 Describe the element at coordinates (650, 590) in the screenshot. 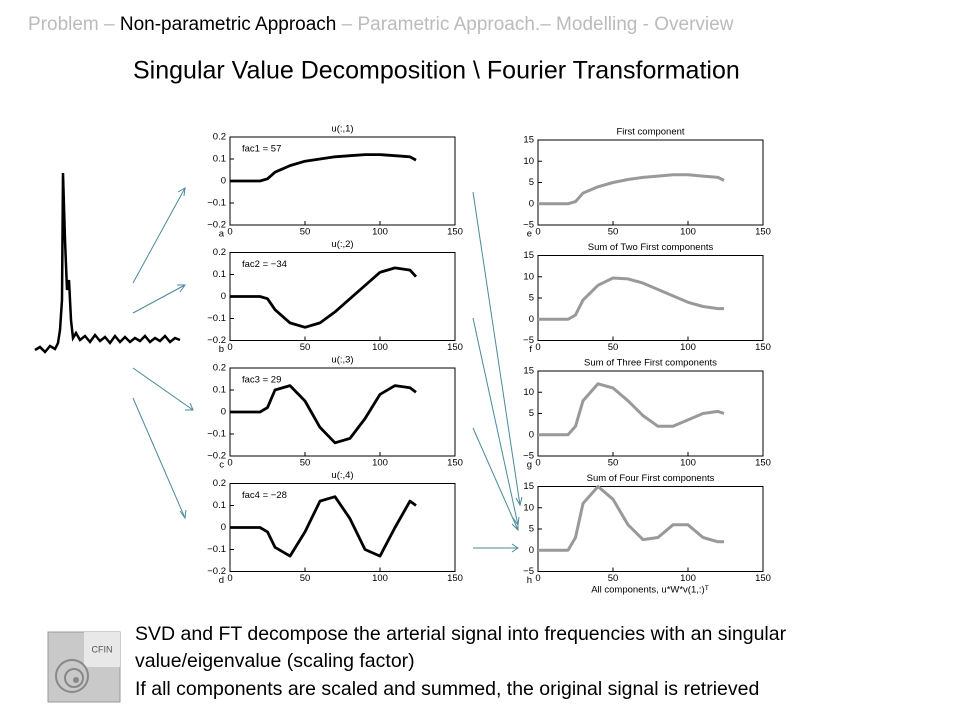

I see `caption: All components, u*W*v(1,:)ᵀ` at that location.